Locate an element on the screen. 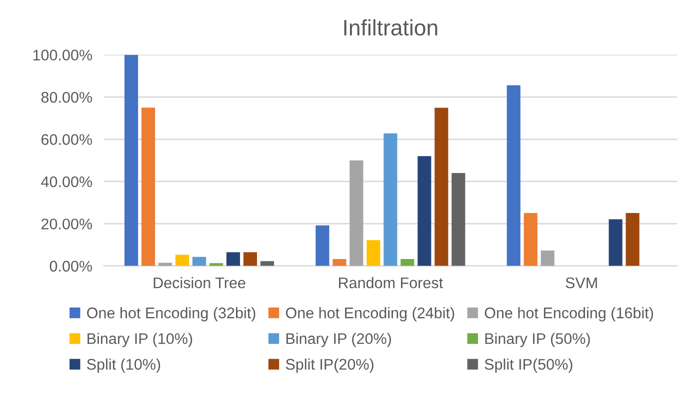 The width and height of the screenshot is (691, 406). y-tick-label: 20.00% is located at coordinates (66, 224).